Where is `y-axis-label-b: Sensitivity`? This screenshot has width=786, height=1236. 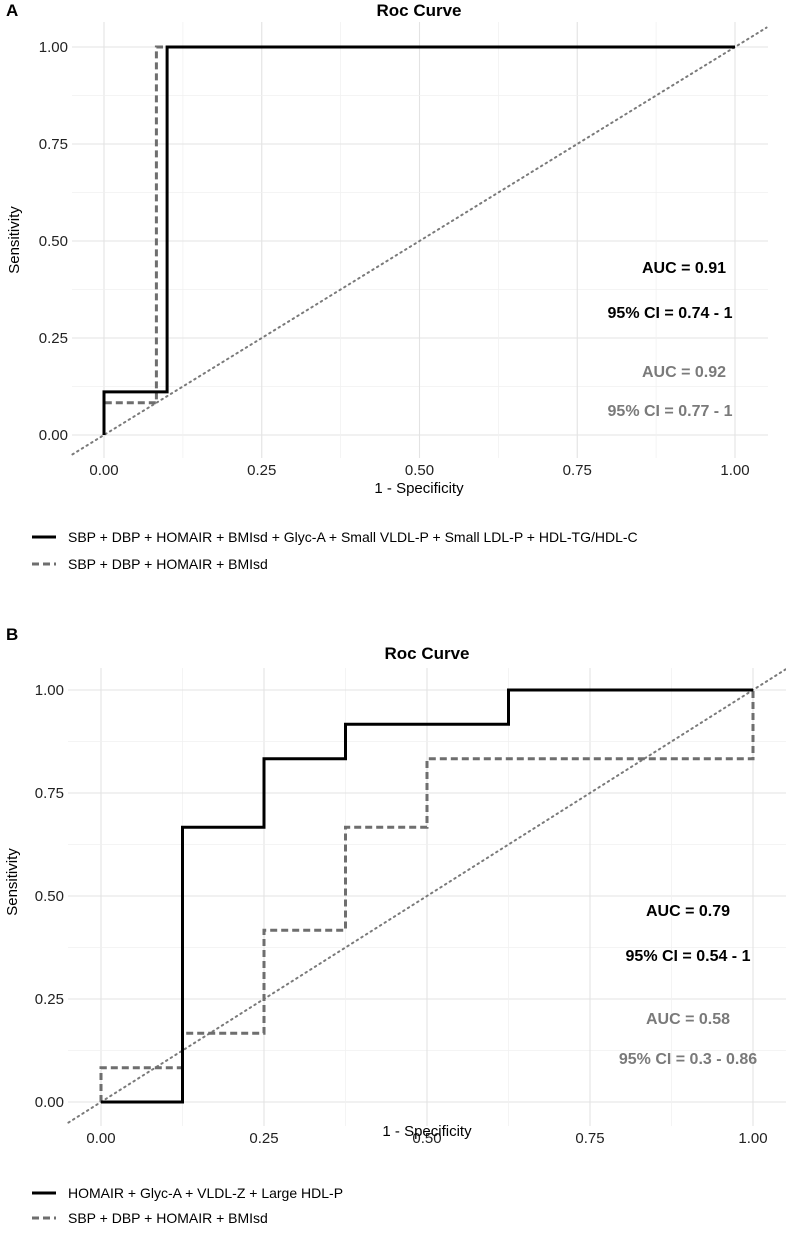 y-axis-label-b: Sensitivity is located at coordinates (12, 882).